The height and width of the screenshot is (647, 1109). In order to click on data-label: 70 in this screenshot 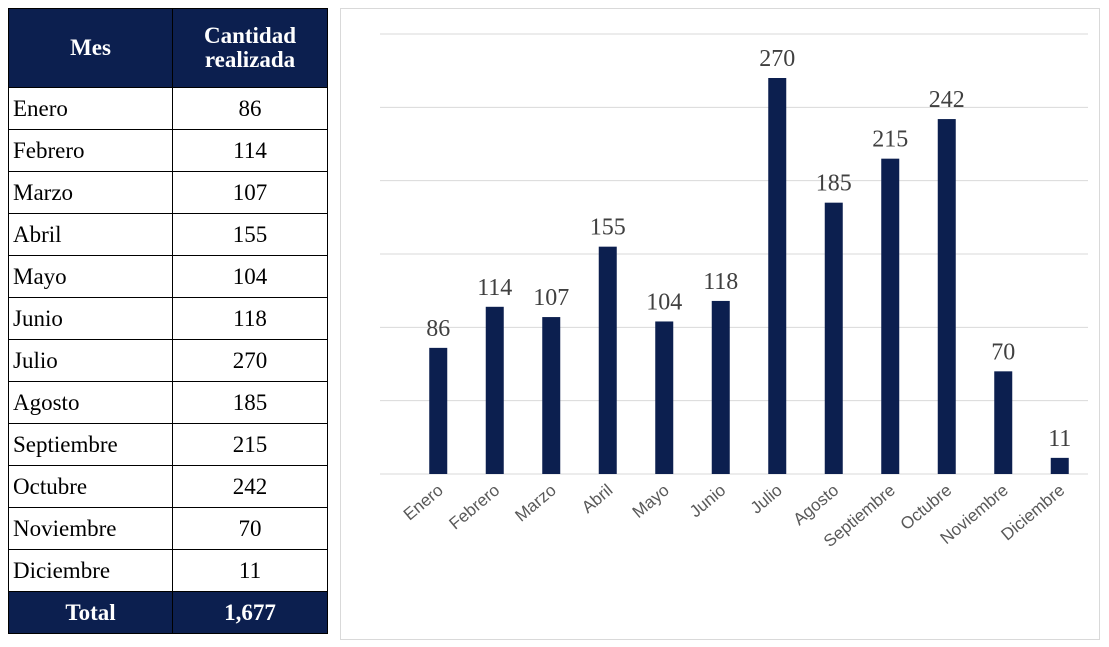, I will do `click(1003, 352)`.